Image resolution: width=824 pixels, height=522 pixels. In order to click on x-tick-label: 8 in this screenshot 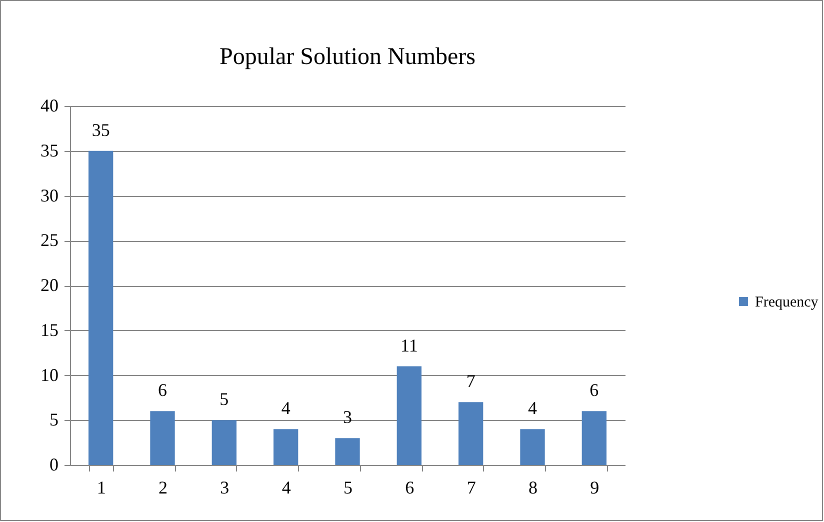, I will do `click(533, 488)`.